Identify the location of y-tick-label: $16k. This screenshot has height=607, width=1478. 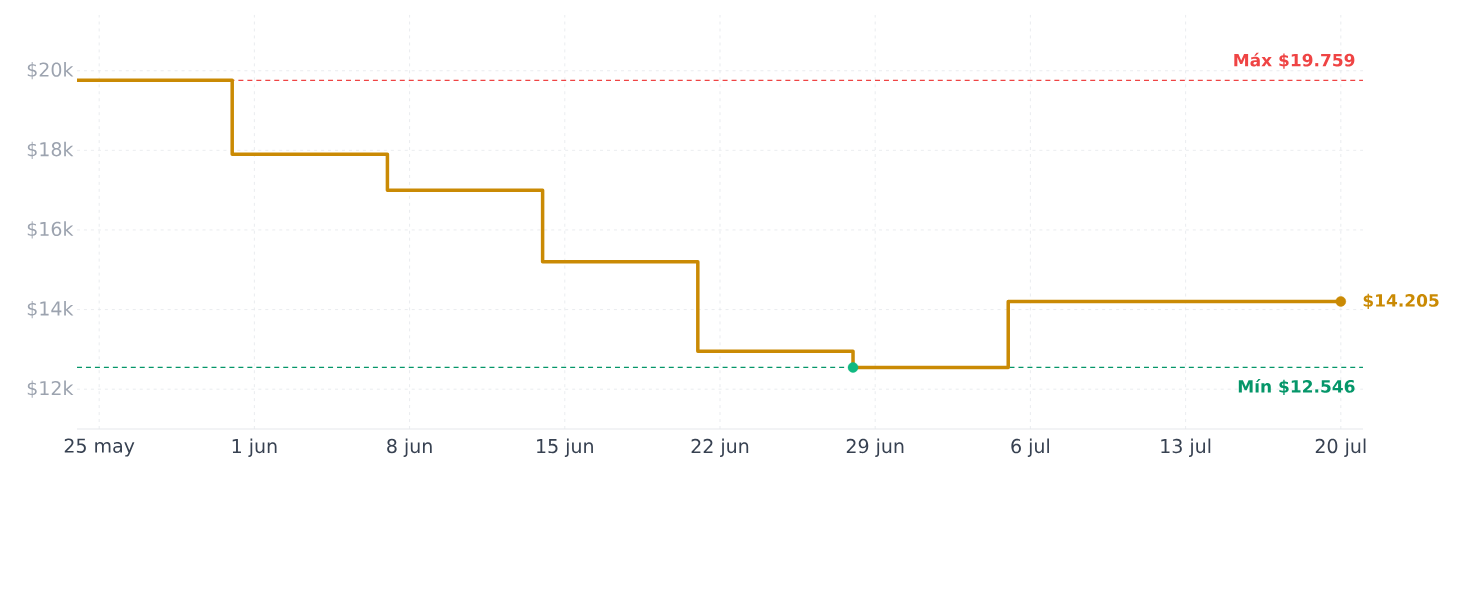
(50, 230).